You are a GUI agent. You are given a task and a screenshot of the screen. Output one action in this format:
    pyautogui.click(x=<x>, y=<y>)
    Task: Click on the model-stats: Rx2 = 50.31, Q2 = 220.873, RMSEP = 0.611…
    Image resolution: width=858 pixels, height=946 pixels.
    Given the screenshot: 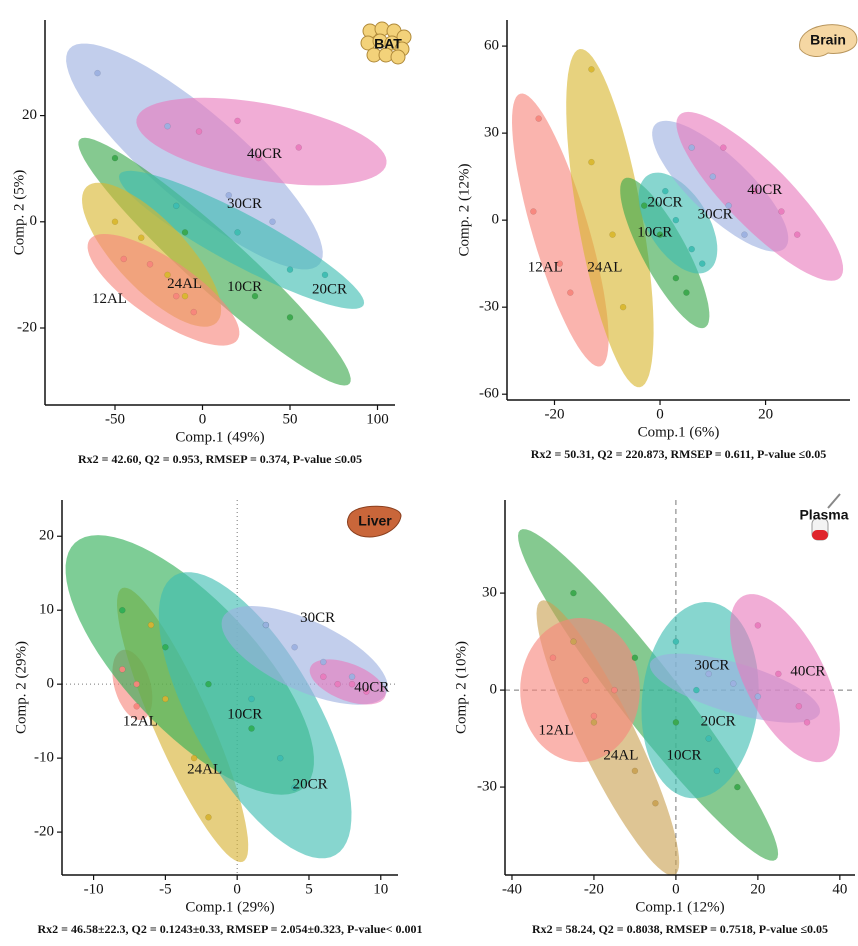 What is the action you would take?
    pyautogui.click(x=678, y=454)
    